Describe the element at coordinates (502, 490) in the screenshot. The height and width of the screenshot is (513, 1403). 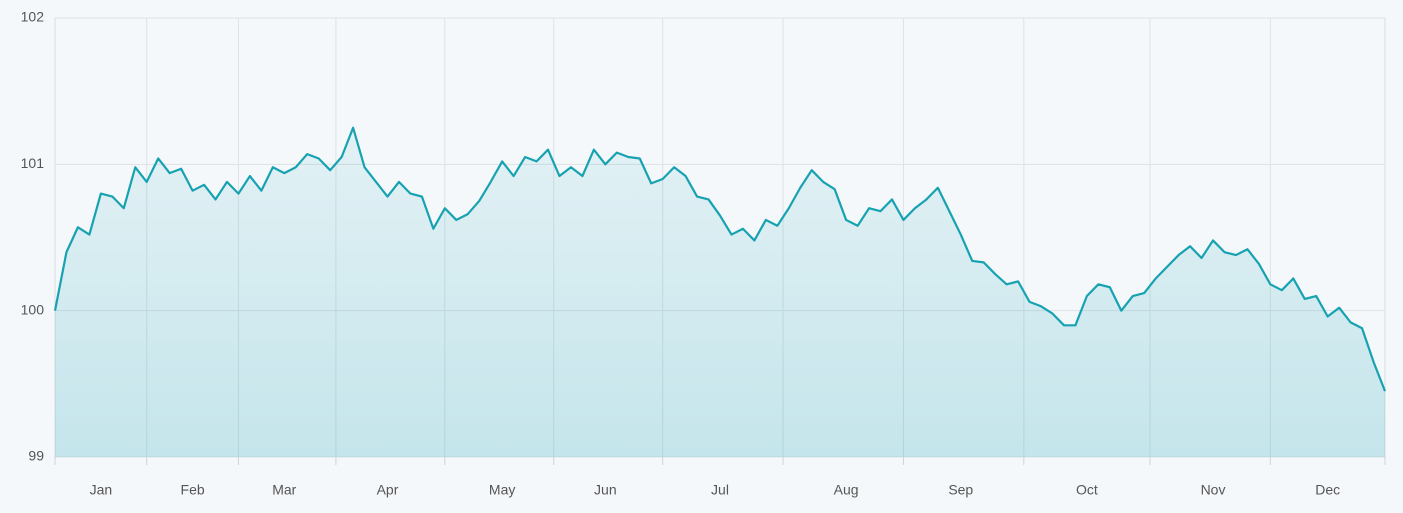
I see `x-tick-label: May` at that location.